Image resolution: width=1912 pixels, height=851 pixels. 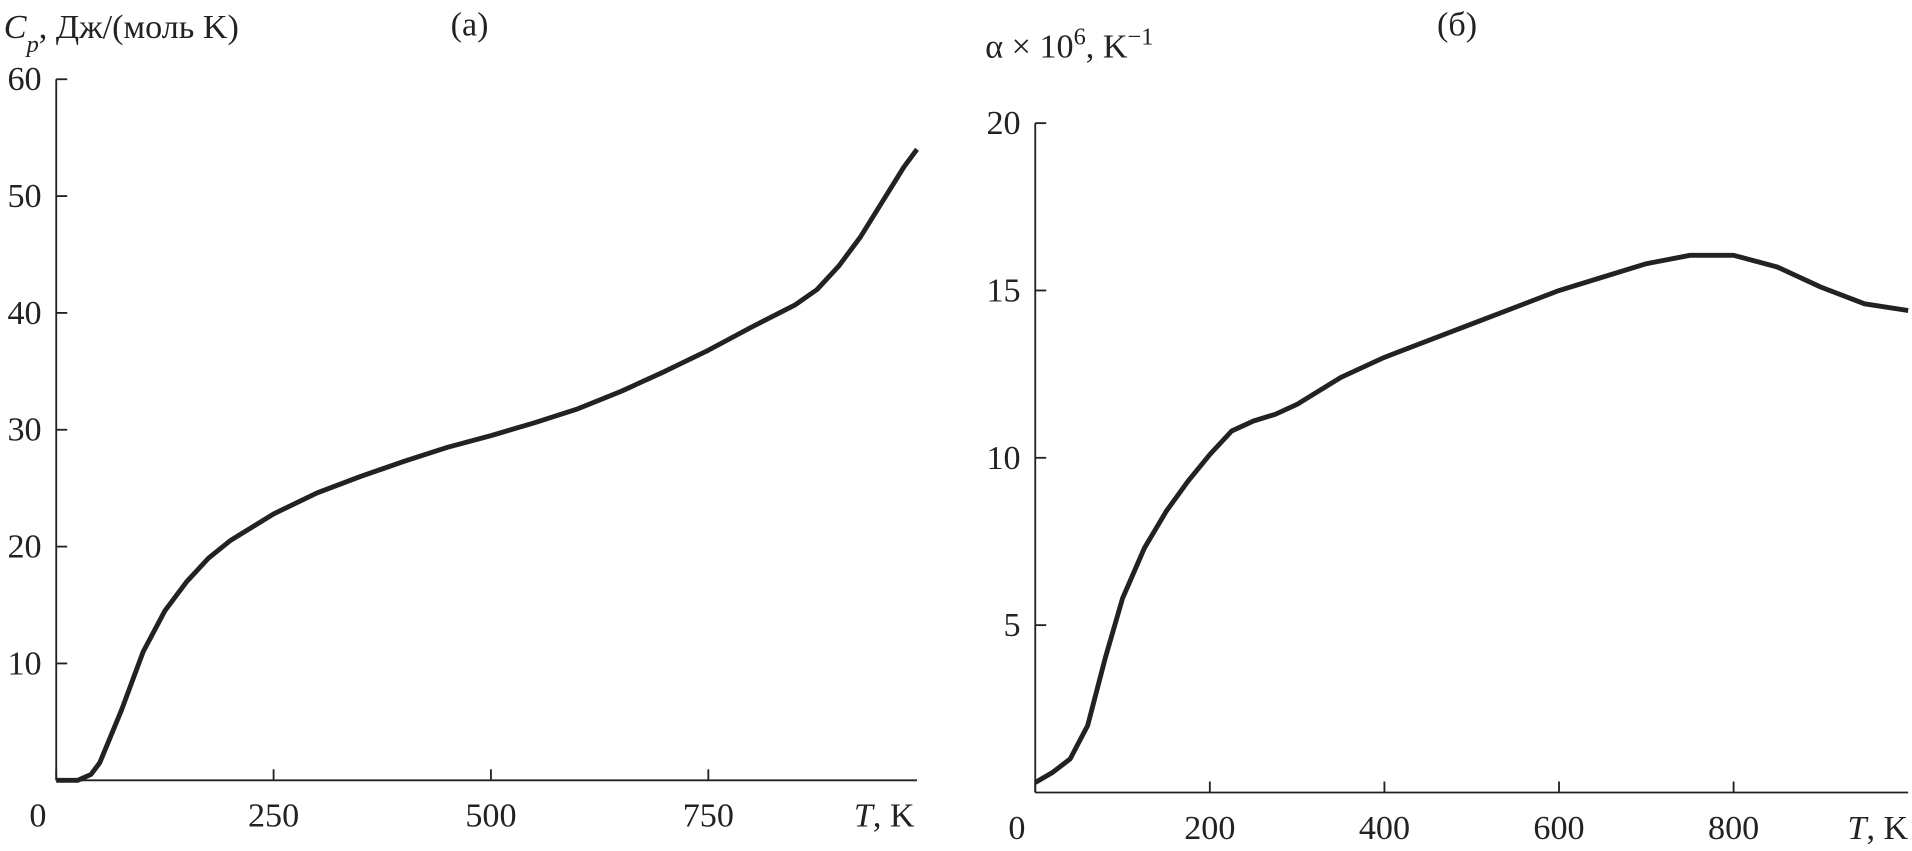 I want to click on y-axis-label-part: α × 10, so click(x=1029, y=46).